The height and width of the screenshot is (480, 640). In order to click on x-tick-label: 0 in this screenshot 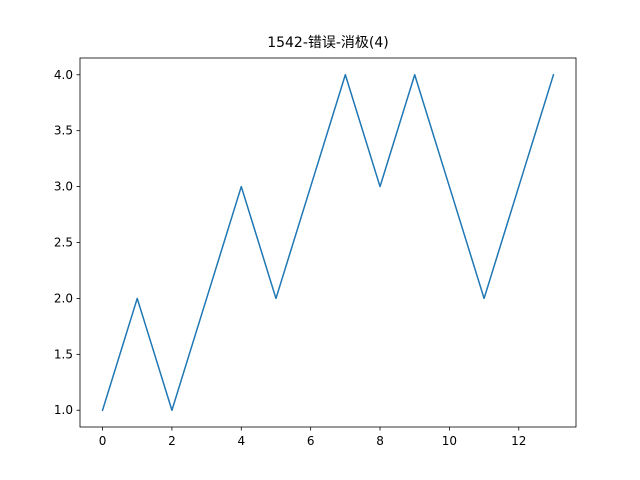, I will do `click(103, 441)`.